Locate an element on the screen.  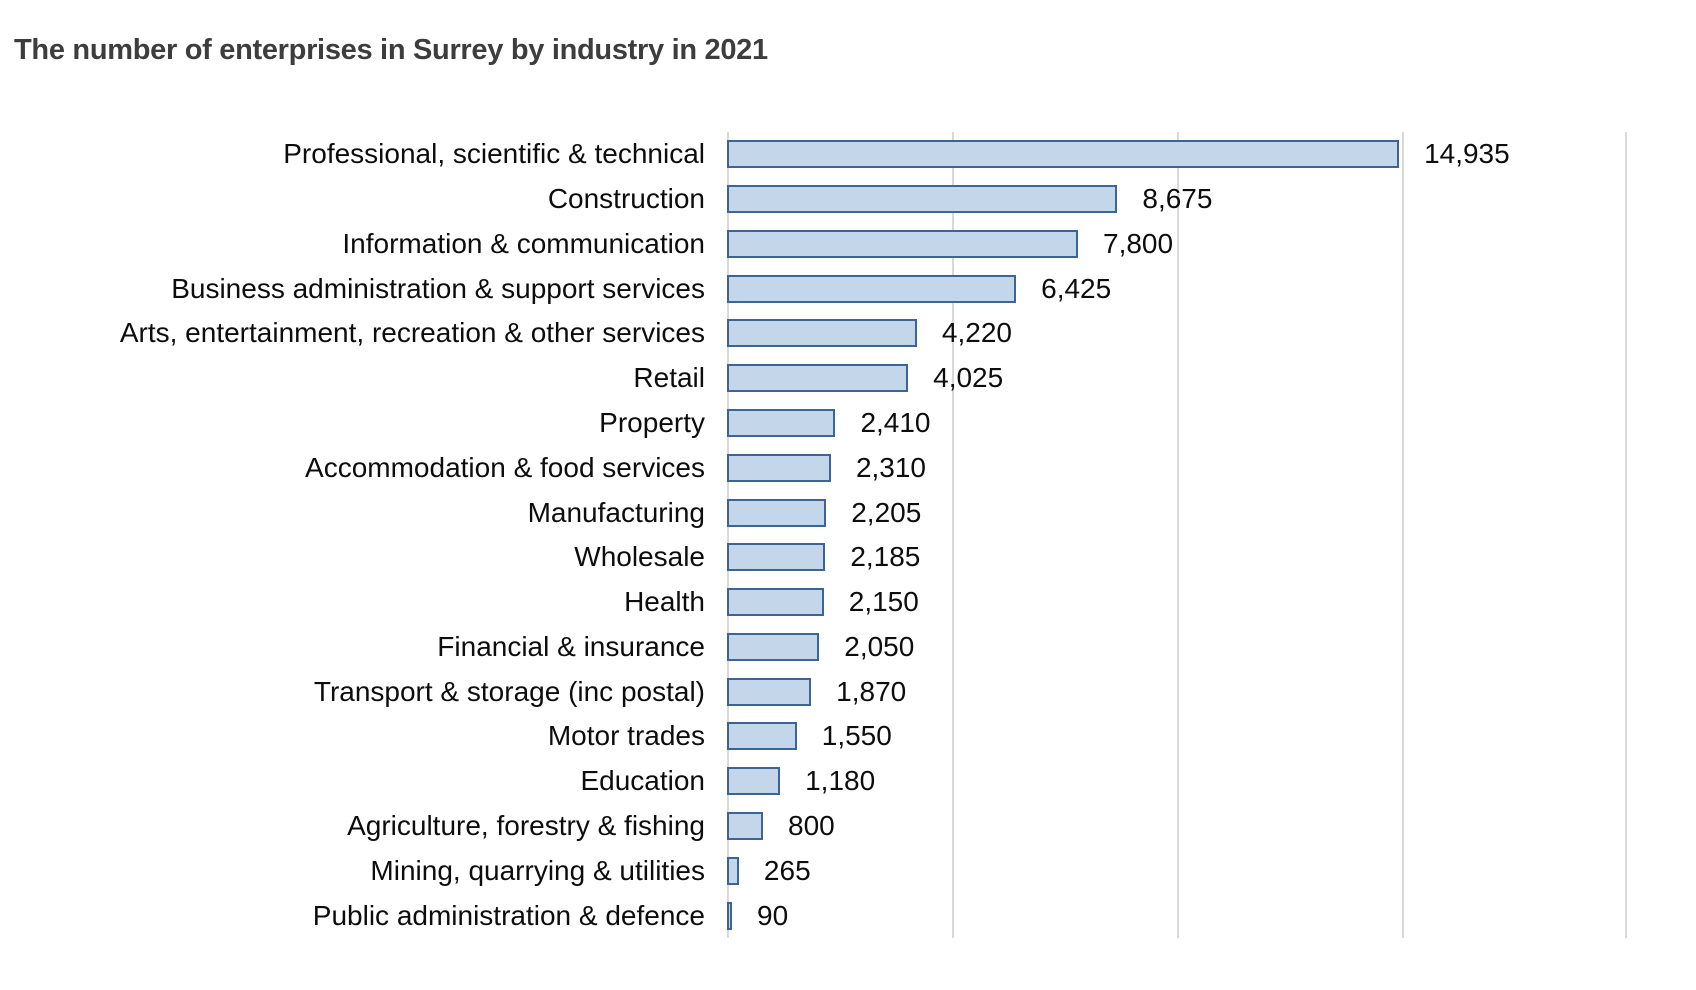
chart-row: Accommodation & food services 2,310 is located at coordinates (848, 467).